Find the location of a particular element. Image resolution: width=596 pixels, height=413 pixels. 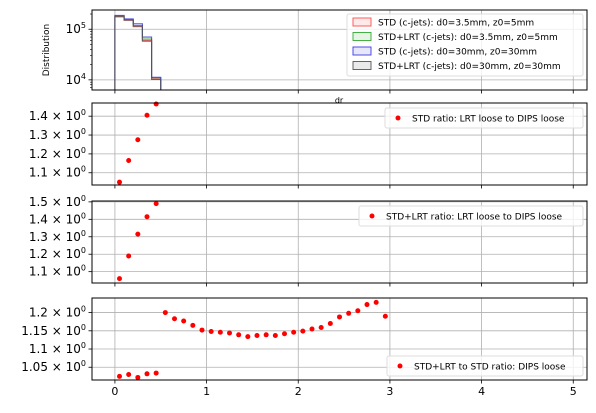

y-tick-exponent: 4 is located at coordinates (83, 76).